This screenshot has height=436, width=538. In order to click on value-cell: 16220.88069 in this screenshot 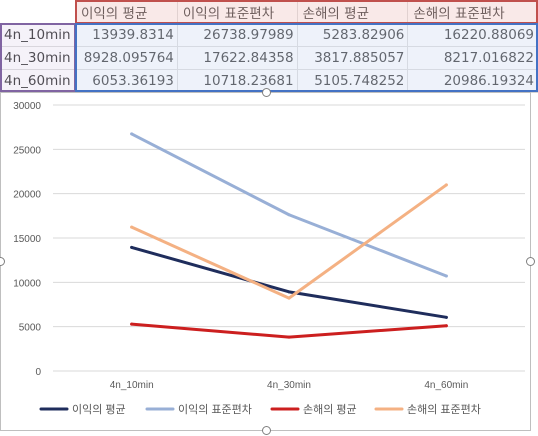, I will do `click(472, 35)`.